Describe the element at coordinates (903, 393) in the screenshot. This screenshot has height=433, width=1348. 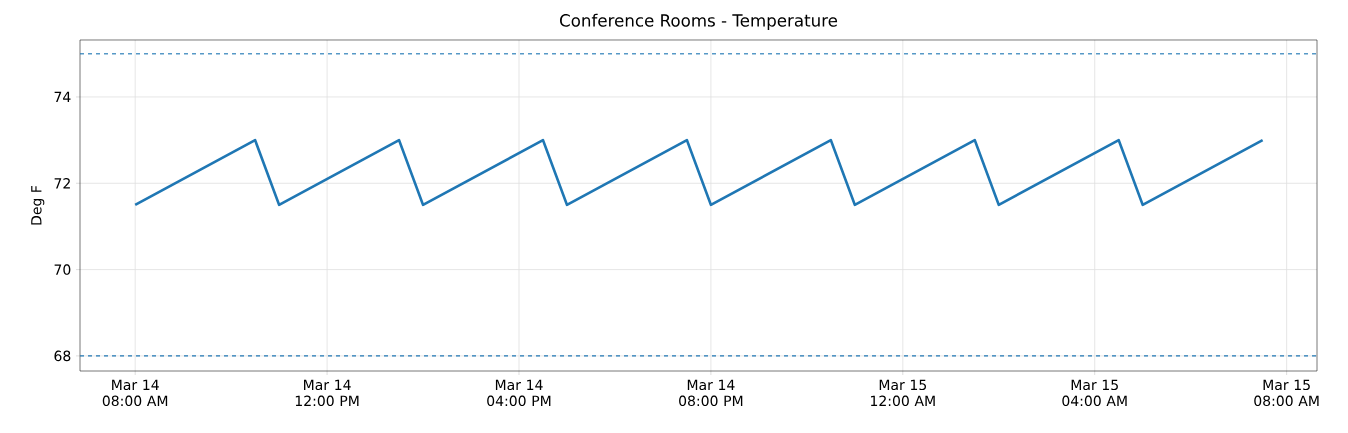
I see `x-tick-label: Mar 15 12:00 AM` at that location.